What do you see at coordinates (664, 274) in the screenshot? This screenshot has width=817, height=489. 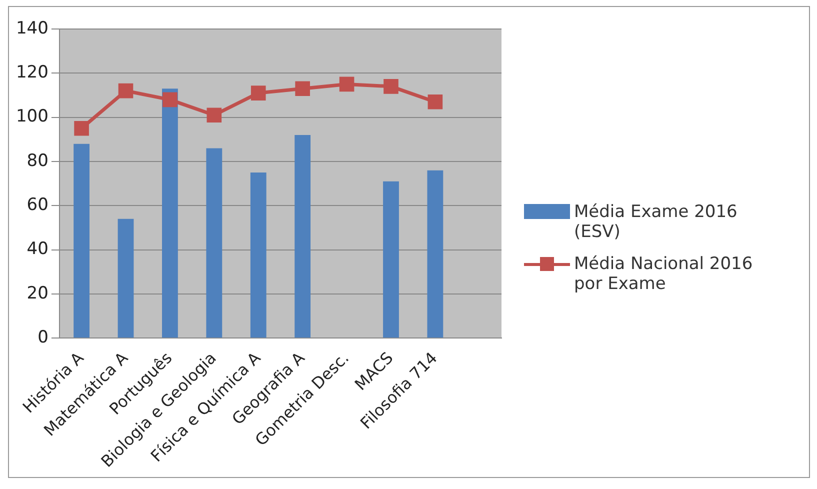 I see `legend-label: Média Nacional 2016 por Exame` at bounding box center [664, 274].